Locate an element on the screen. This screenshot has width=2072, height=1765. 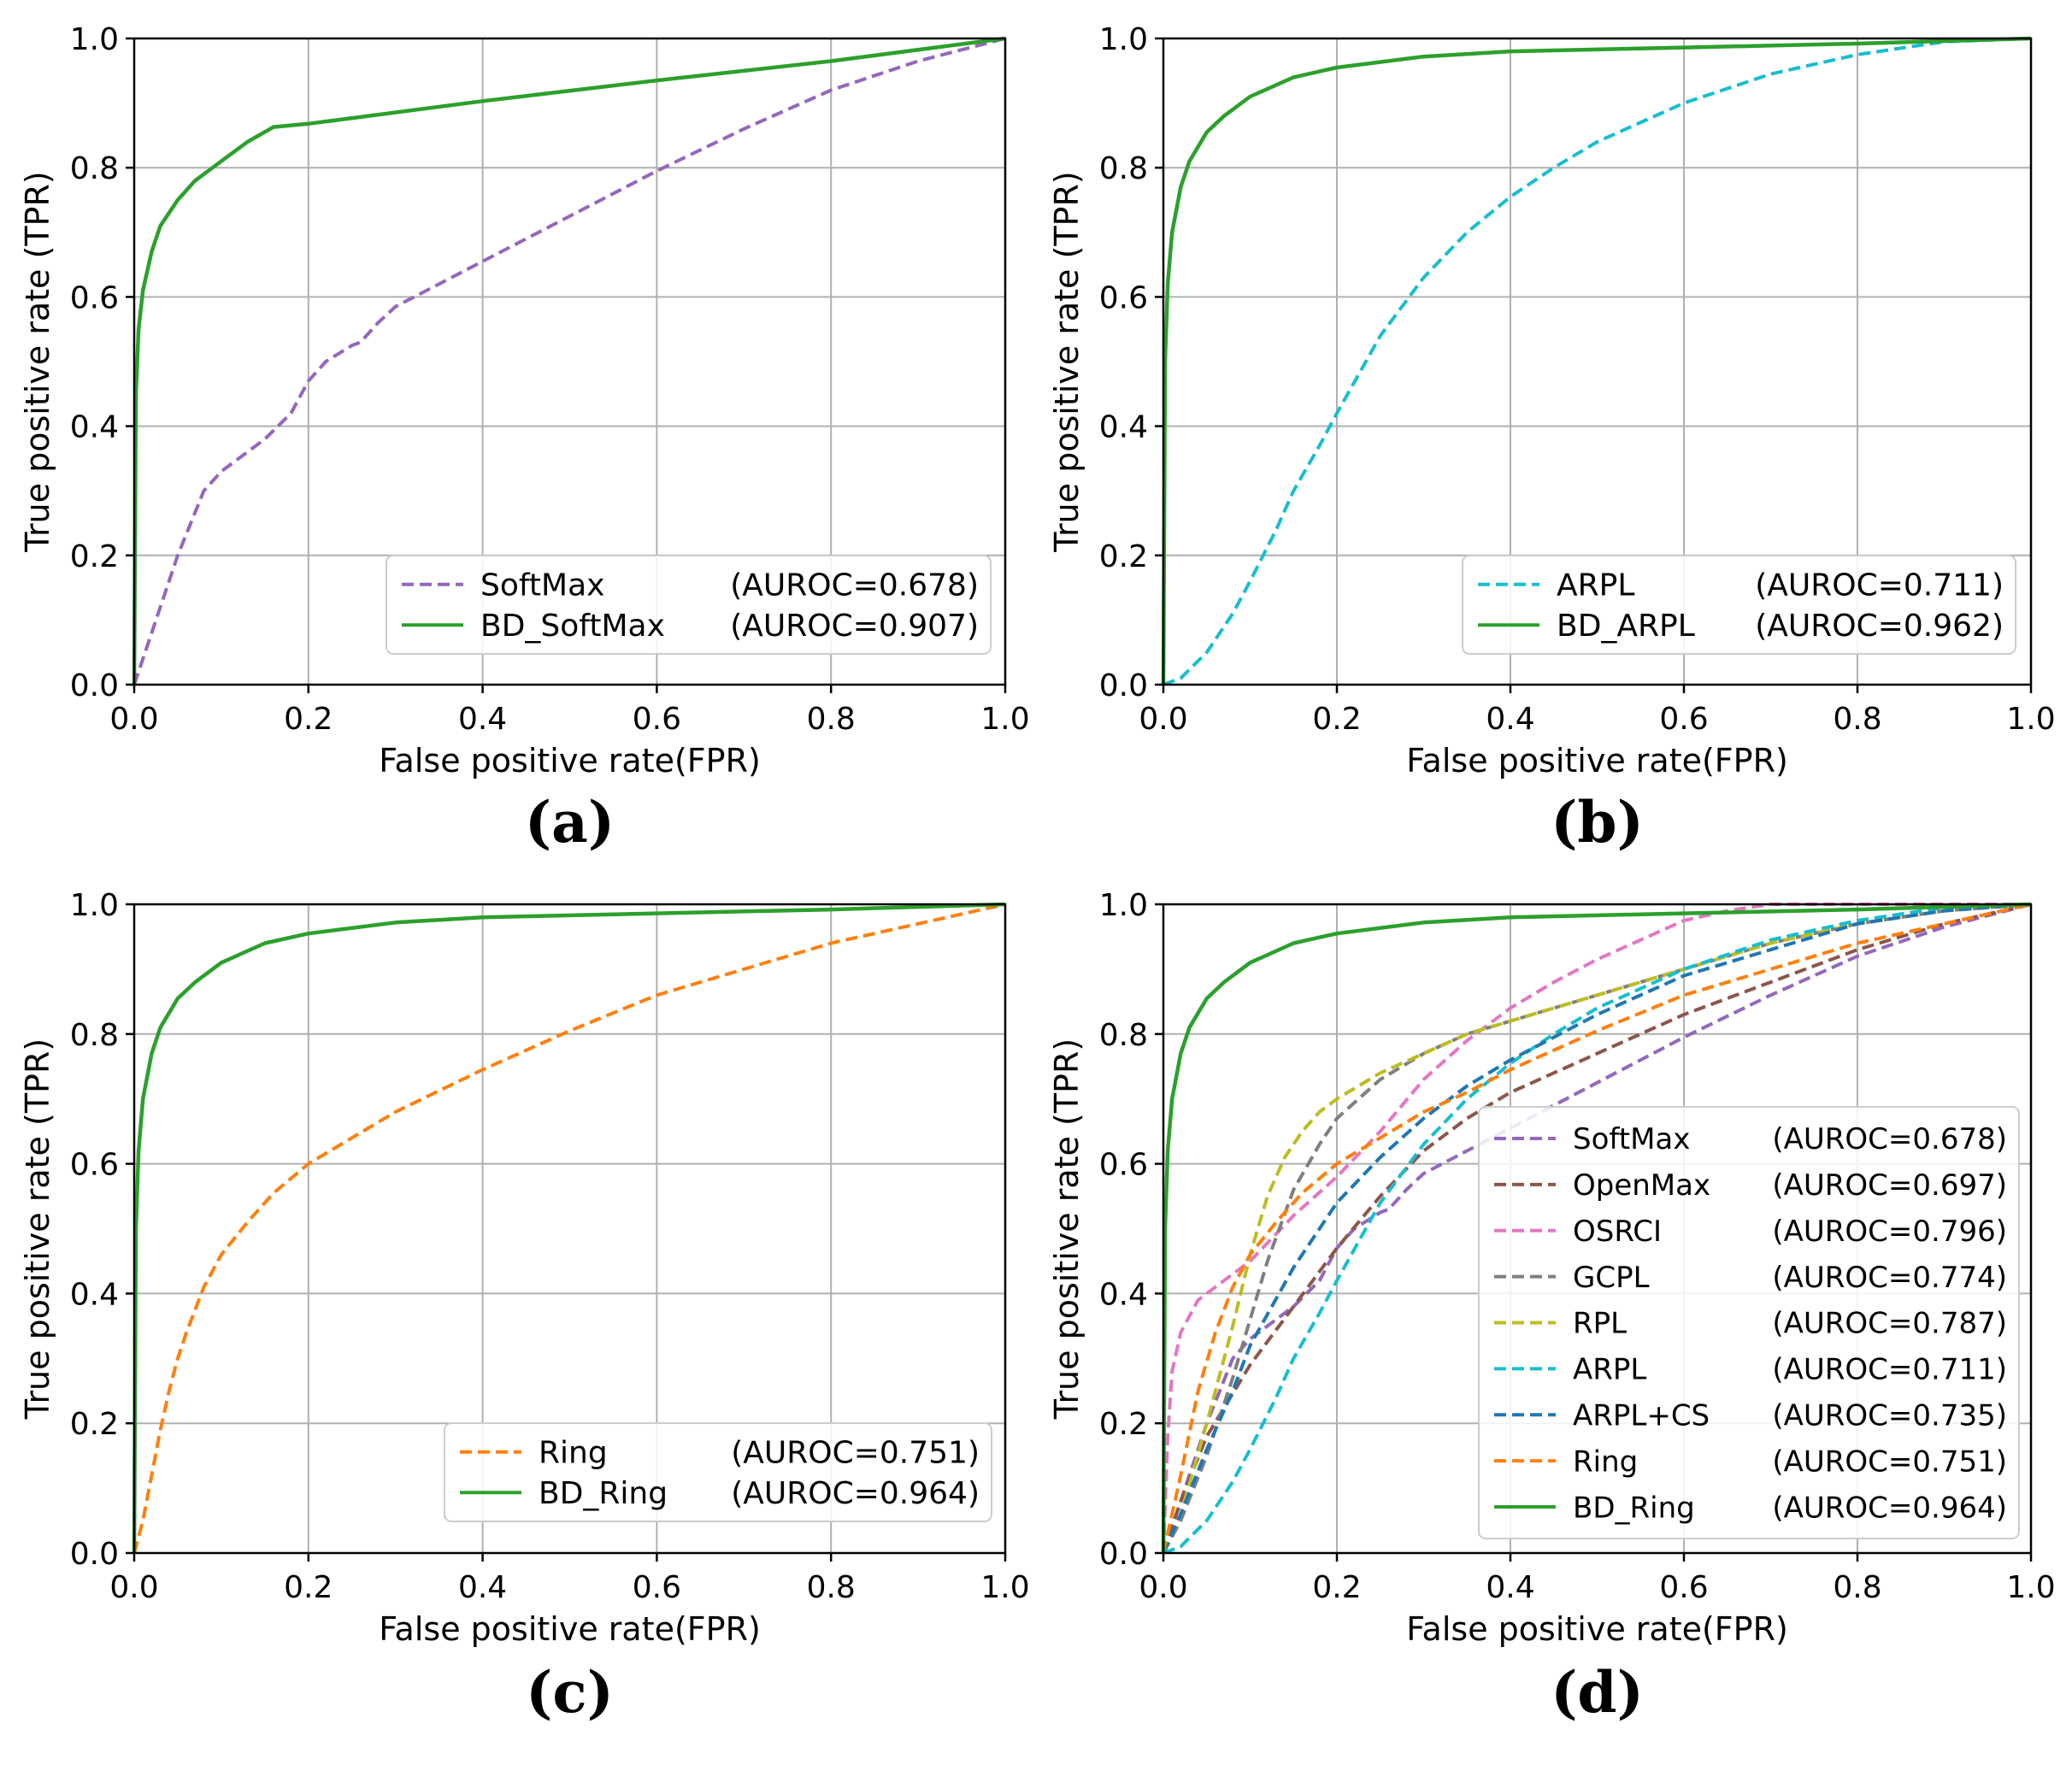
panel-label: (a) is located at coordinates (570, 822).